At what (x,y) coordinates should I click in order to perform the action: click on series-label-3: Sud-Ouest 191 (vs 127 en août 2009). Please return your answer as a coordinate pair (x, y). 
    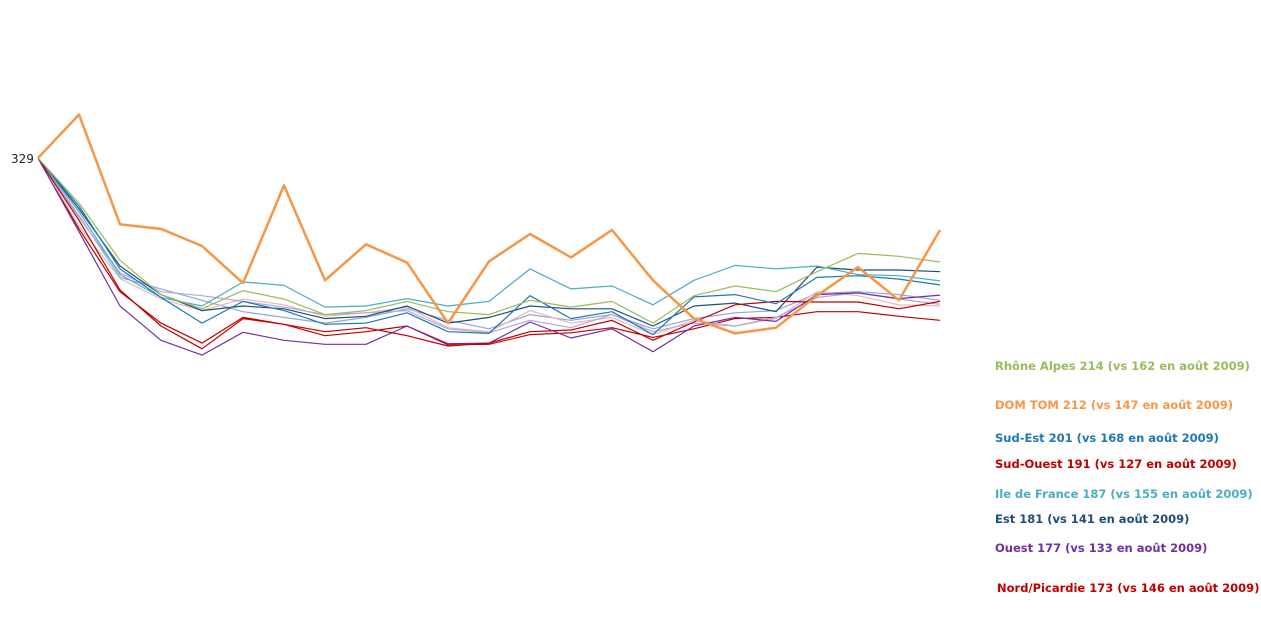
    Looking at the image, I should click on (1116, 464).